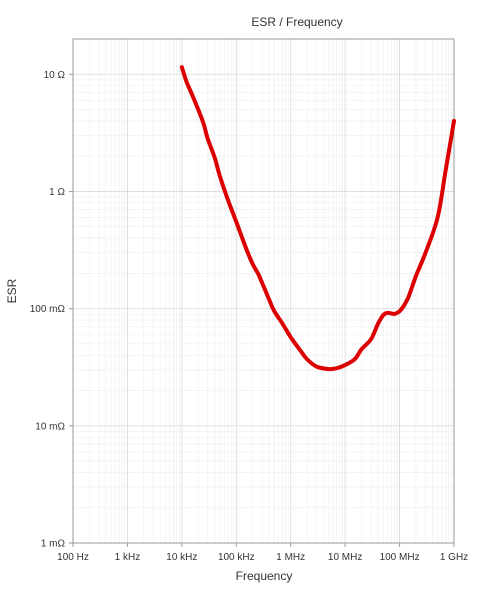 Image resolution: width=490 pixels, height=592 pixels. Describe the element at coordinates (290, 557) in the screenshot. I see `x-tick-label: 1 MHz` at that location.